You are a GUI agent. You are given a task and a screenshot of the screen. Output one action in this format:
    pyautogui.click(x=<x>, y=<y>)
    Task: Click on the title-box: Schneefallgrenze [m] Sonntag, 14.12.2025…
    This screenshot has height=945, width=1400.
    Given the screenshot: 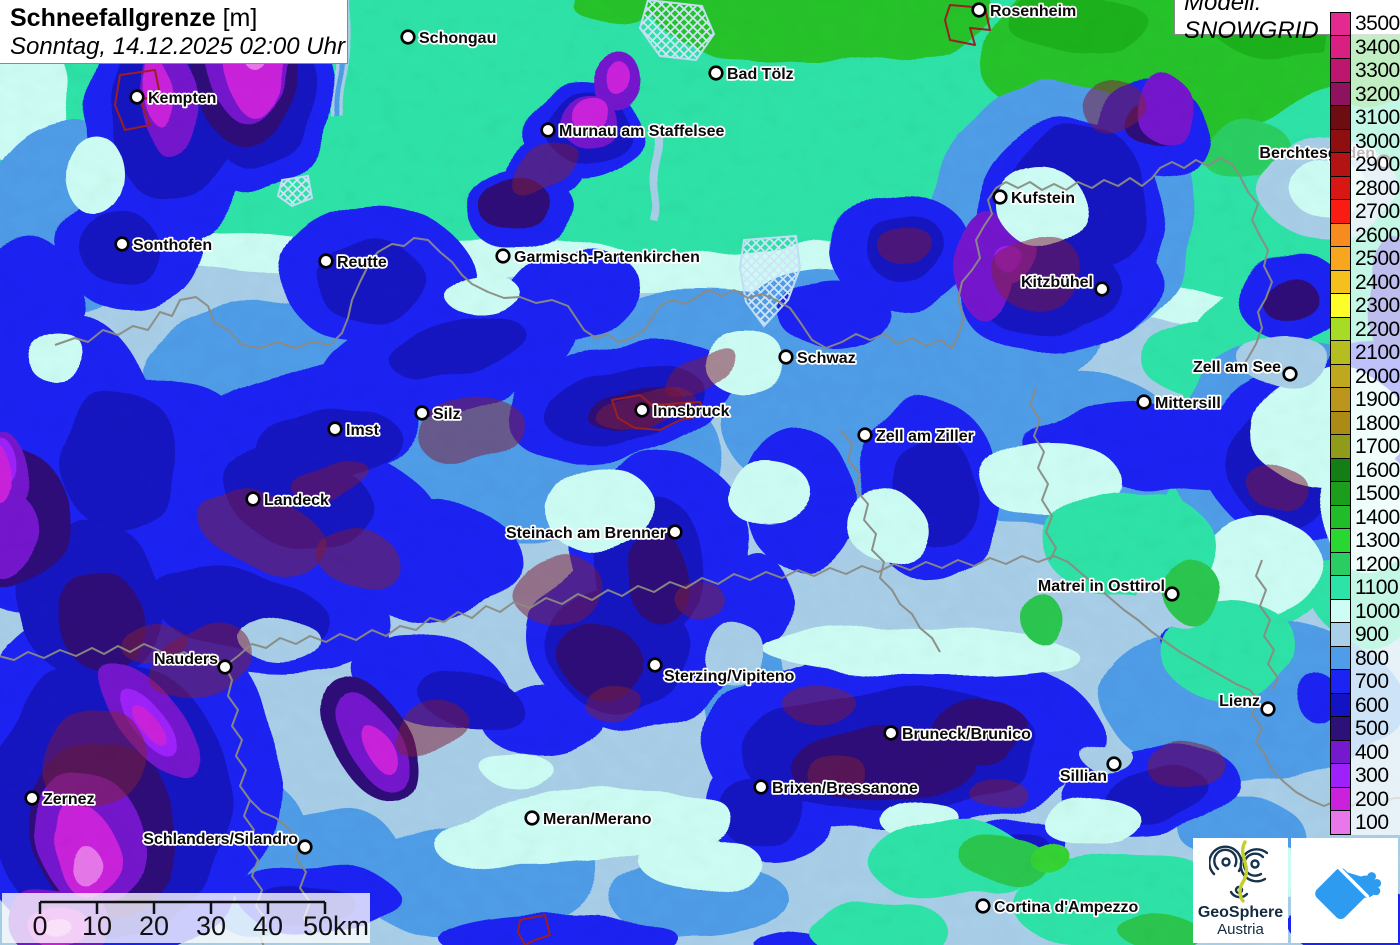 What is the action you would take?
    pyautogui.click(x=174, y=32)
    